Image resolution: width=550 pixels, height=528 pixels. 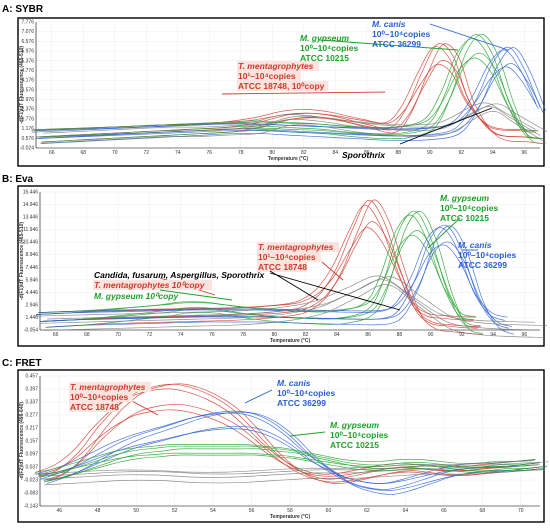 I want to click on chart-0-ytick-label: -0.024, so click(x=27, y=149).